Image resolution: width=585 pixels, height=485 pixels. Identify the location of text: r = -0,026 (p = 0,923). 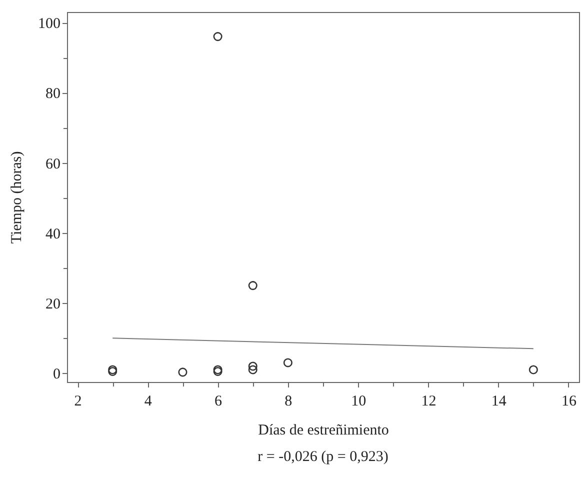
(323, 457).